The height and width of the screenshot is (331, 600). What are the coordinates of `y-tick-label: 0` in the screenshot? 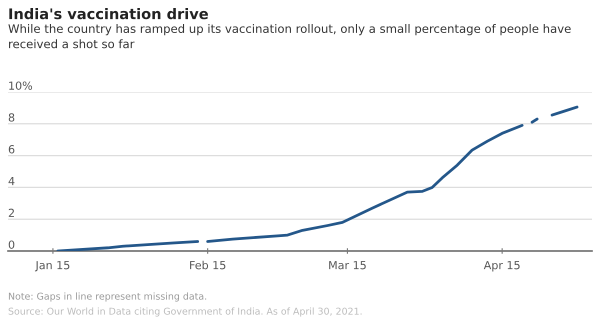 It's located at (11, 244).